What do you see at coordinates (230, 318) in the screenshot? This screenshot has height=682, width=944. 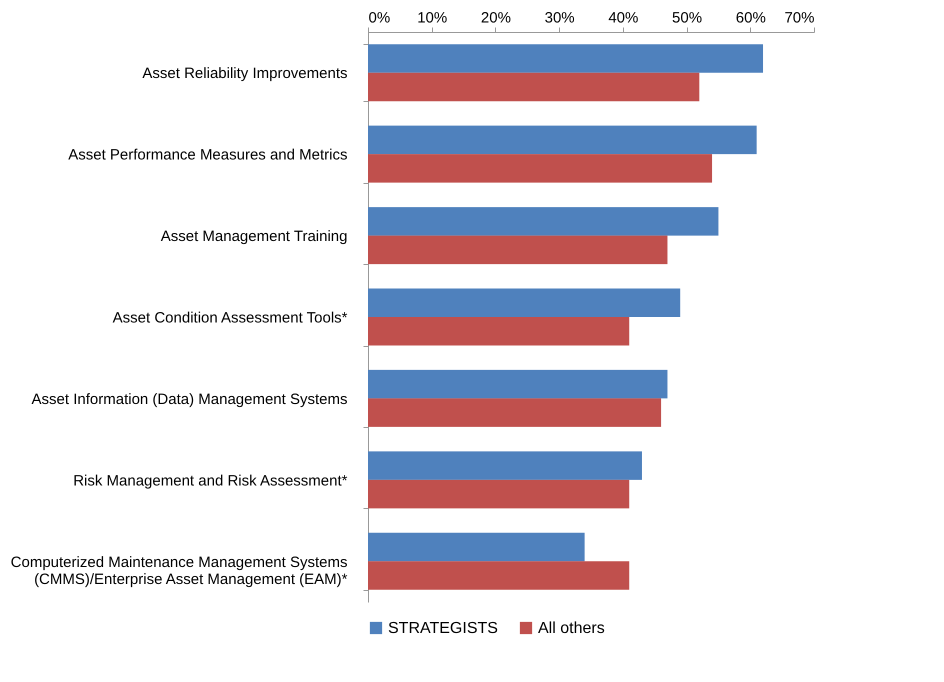 I see `y-tick-label: Asset Condition Assessment Tools*` at bounding box center [230, 318].